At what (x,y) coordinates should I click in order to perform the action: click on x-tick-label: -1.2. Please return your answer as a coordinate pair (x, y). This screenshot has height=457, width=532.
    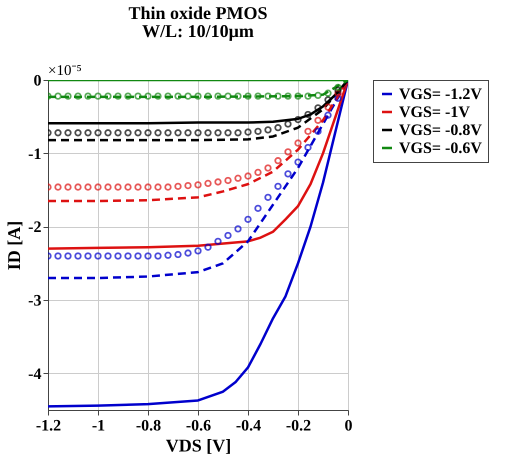
    Looking at the image, I should click on (49, 426).